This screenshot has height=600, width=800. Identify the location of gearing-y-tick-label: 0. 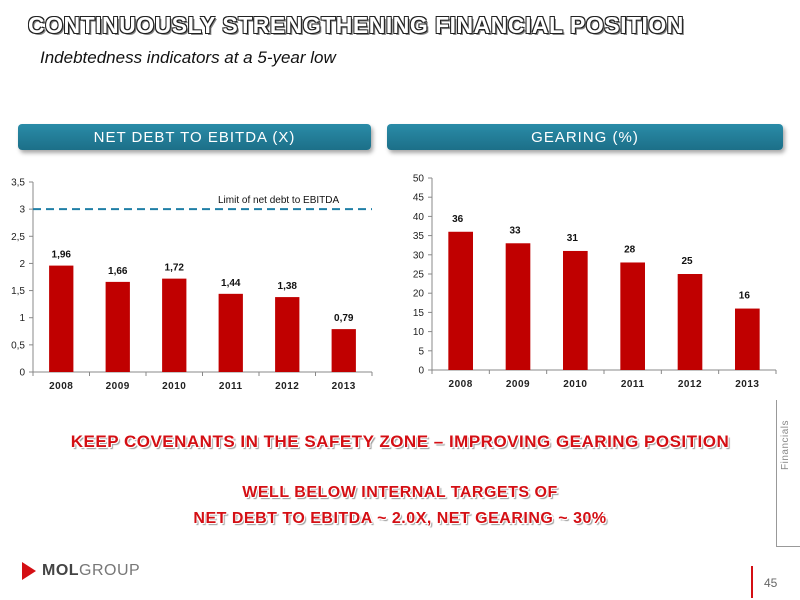
(421, 371).